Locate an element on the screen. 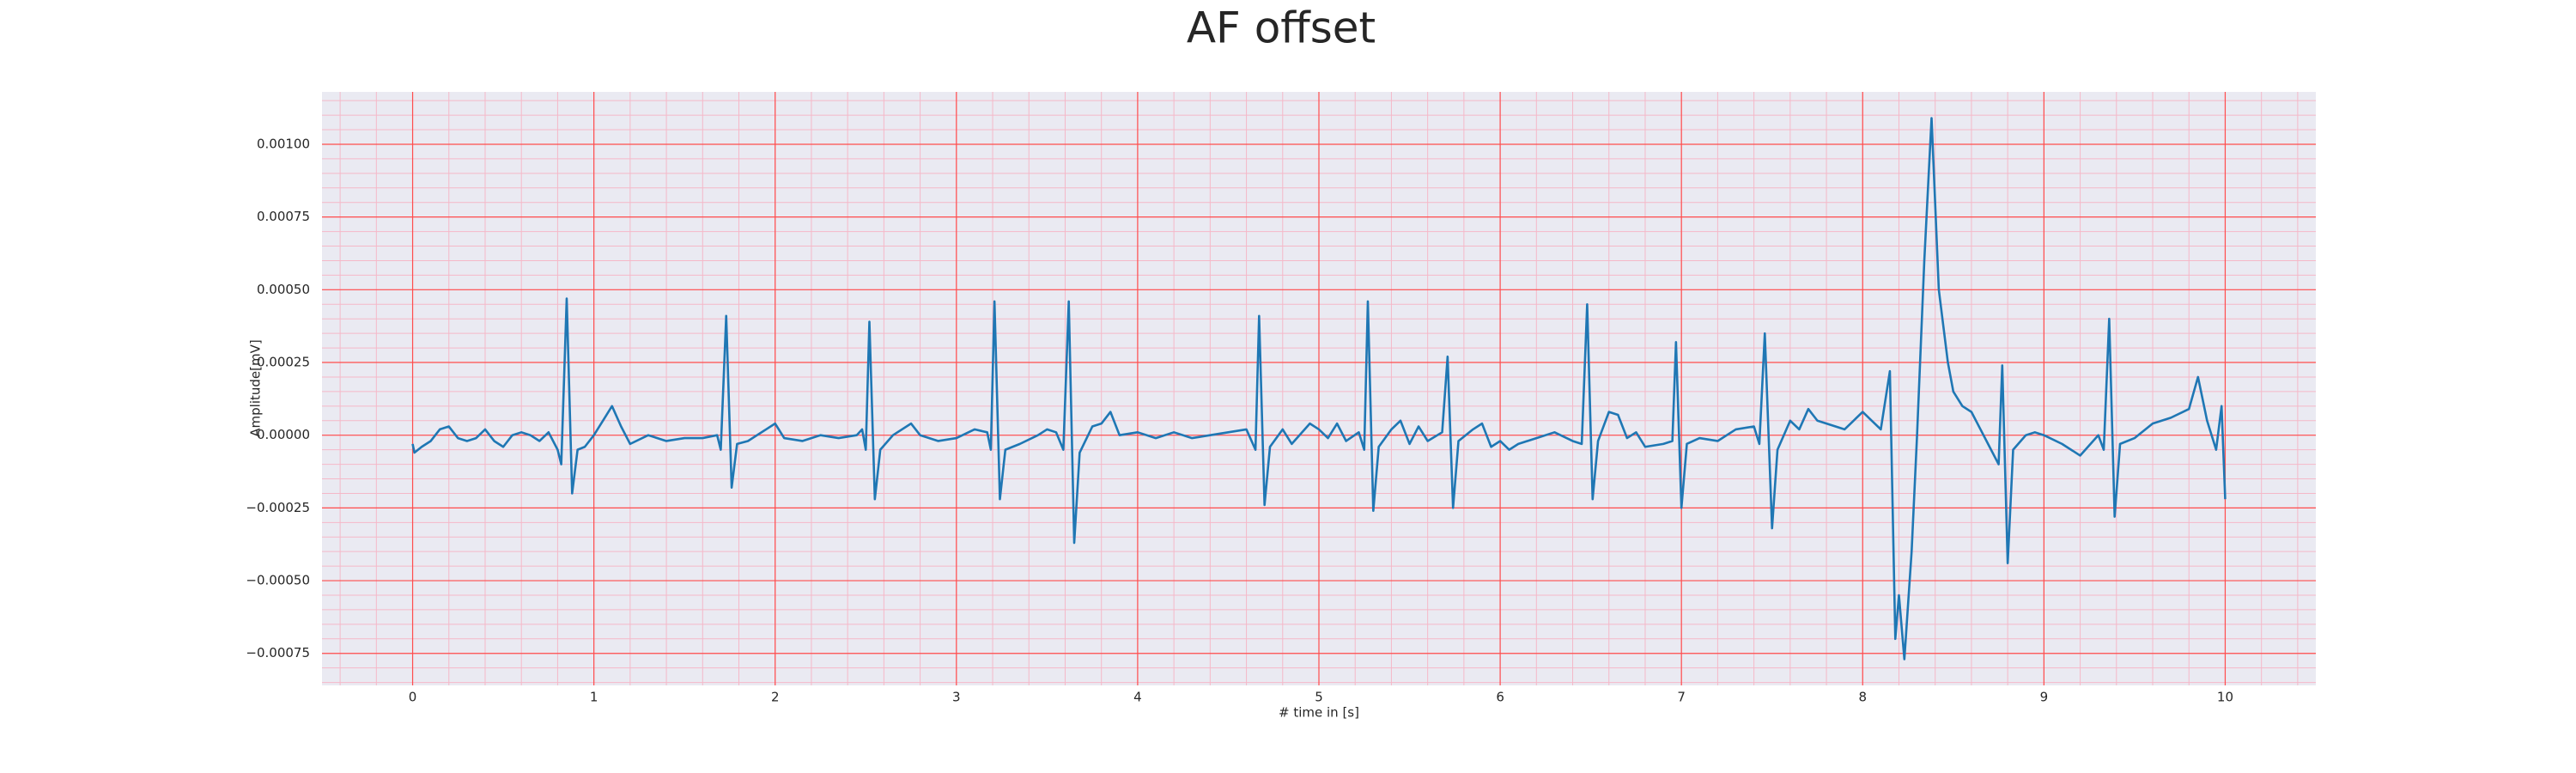  x-tick-label: 4 is located at coordinates (1137, 697).